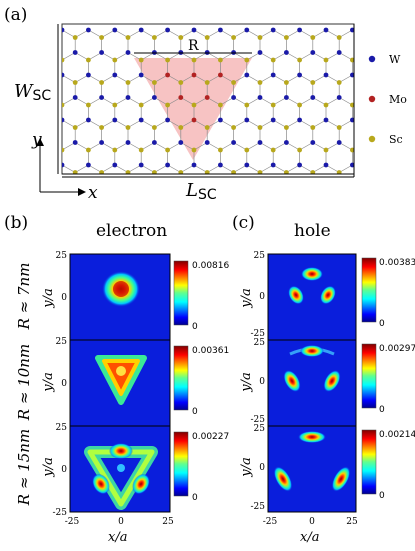 This screenshot has height=551, width=415. Describe the element at coordinates (210, 351) in the screenshot. I see `e-colorbar-2-max: 0.00361` at that location.